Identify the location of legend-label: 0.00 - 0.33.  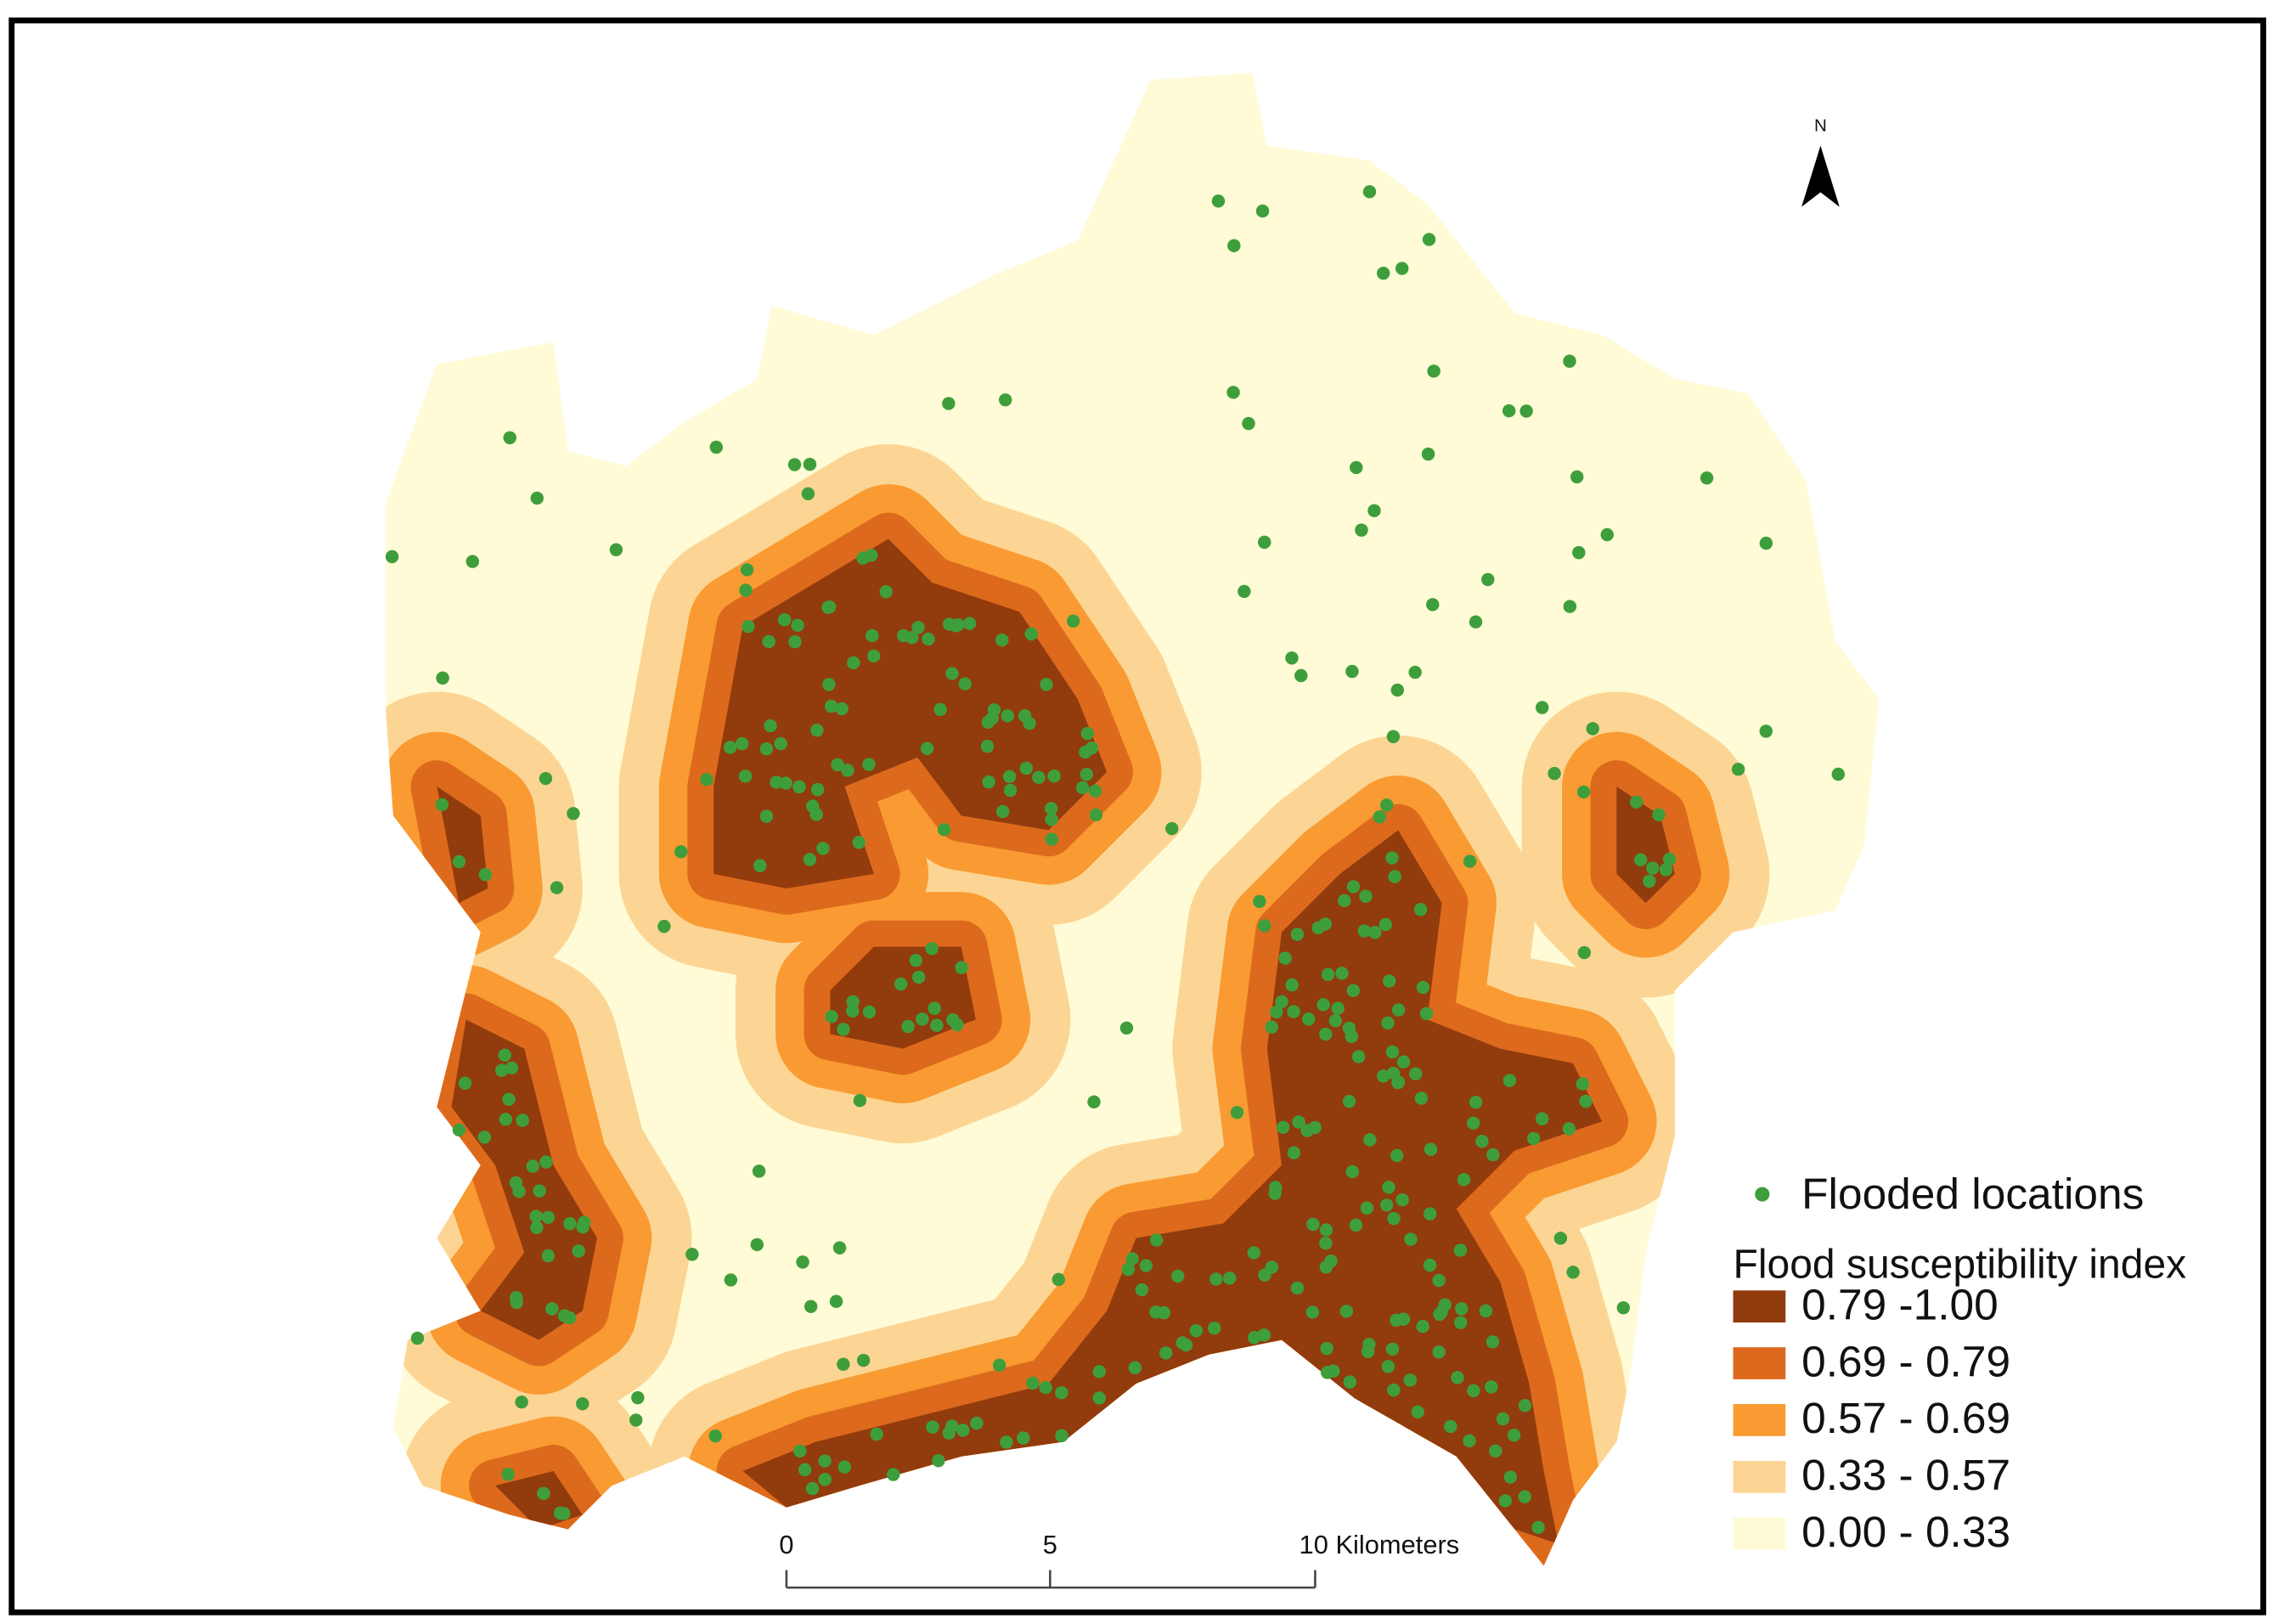
(1905, 1531).